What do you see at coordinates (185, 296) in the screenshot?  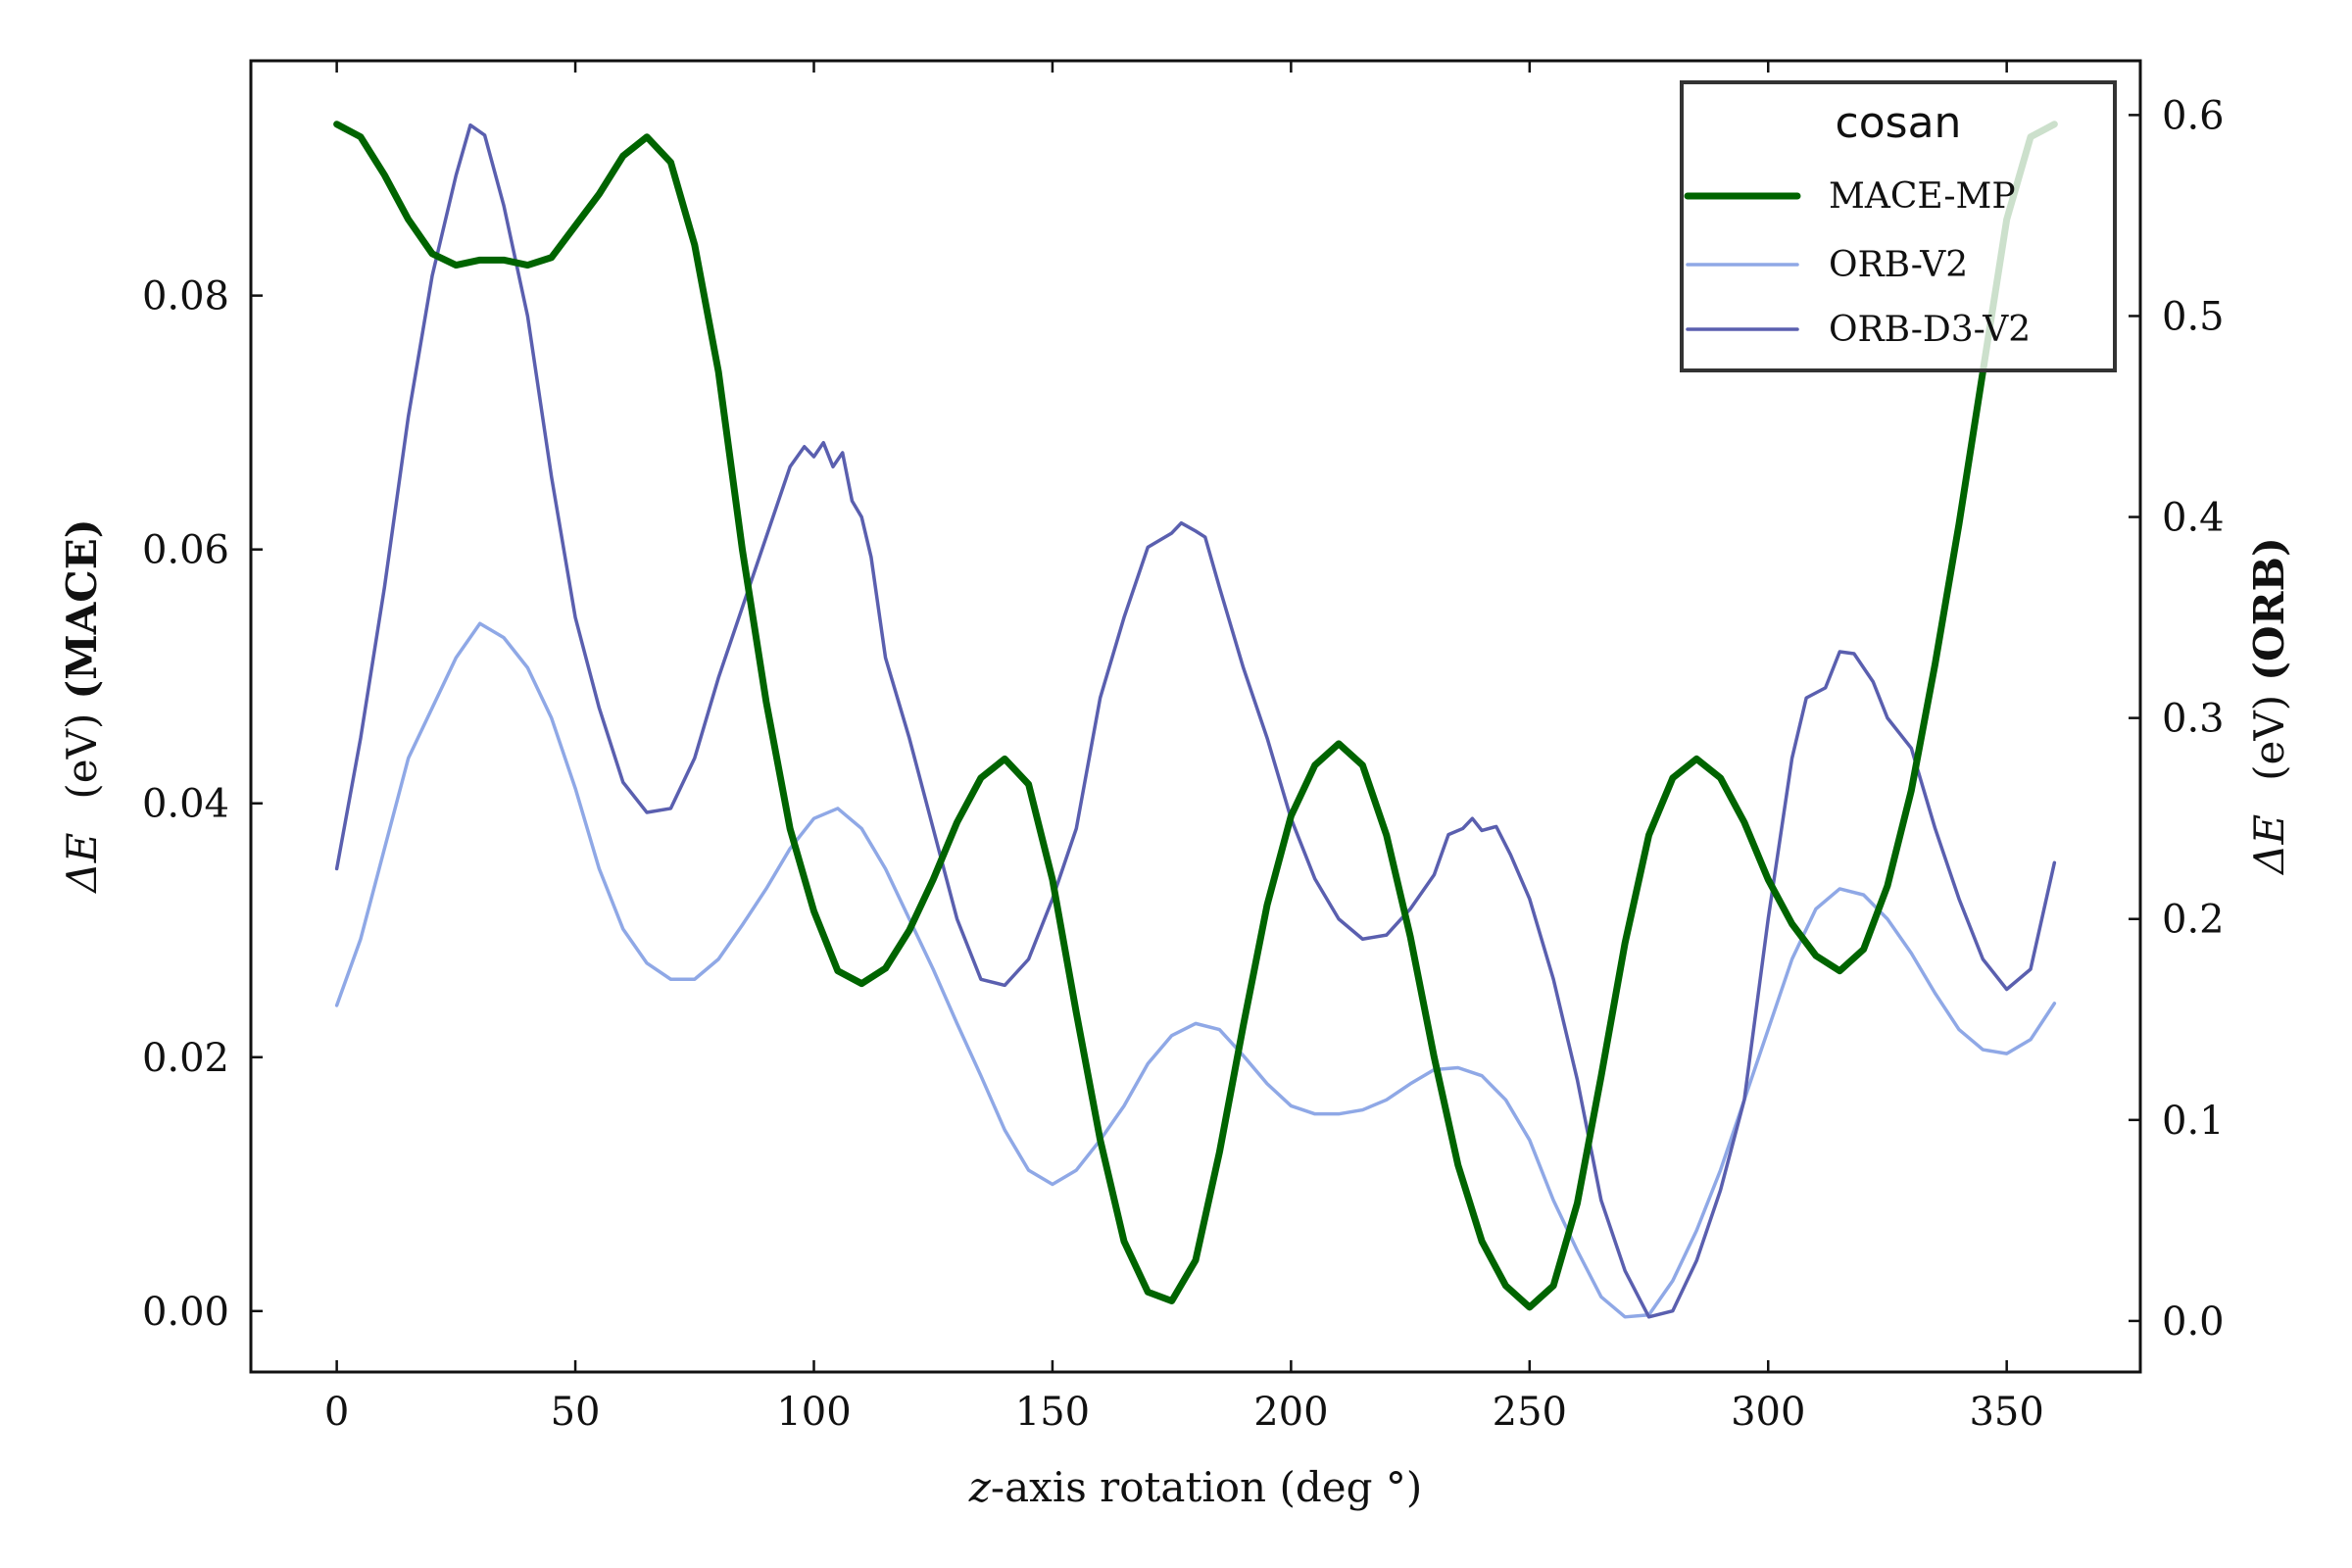 I see `left-y-tick-label: 0.08` at bounding box center [185, 296].